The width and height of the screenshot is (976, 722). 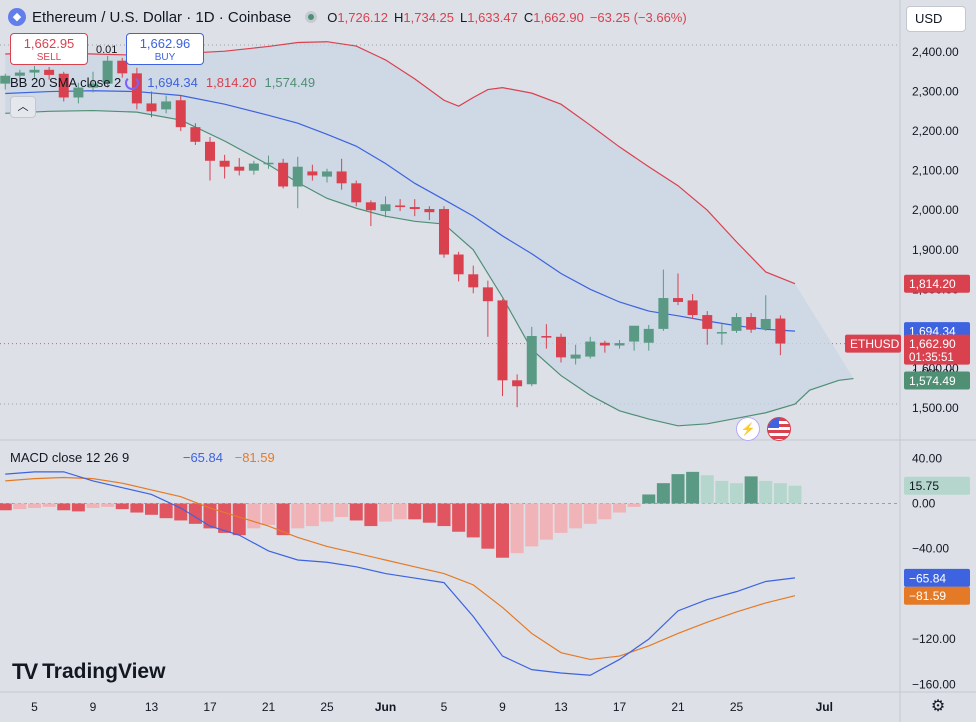 What do you see at coordinates (935, 250) in the screenshot?
I see `price-tick-label: 1,900.00` at bounding box center [935, 250].